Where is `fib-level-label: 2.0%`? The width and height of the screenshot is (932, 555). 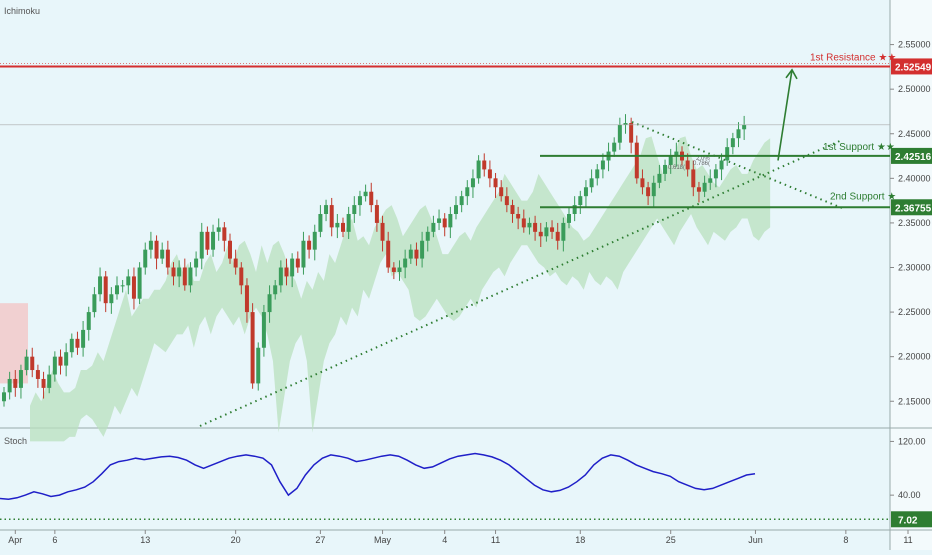 fib-level-label: 2.0% is located at coordinates (703, 159).